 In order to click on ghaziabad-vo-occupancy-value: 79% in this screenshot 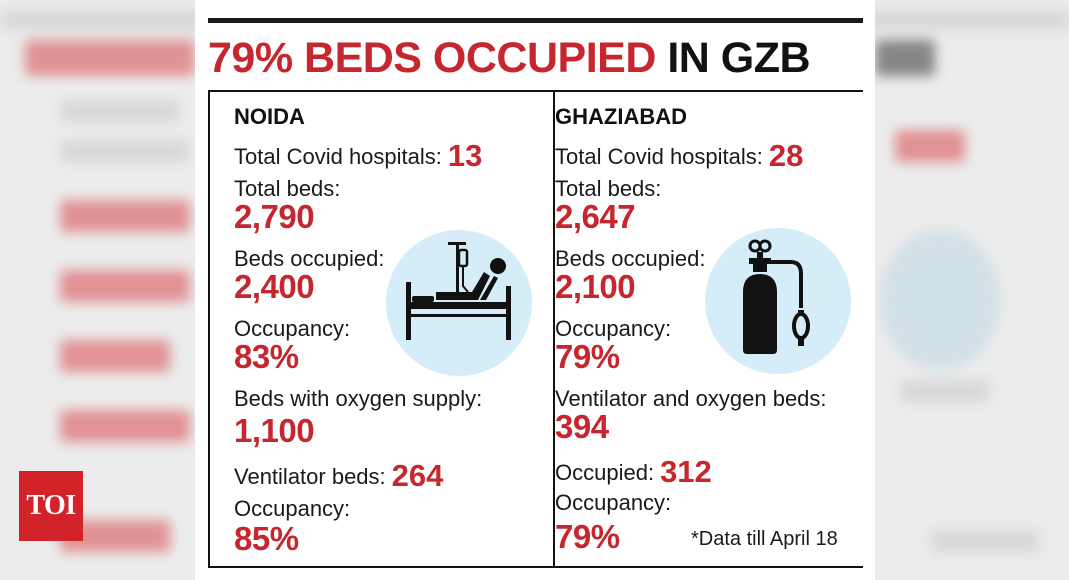, I will do `click(587, 536)`.